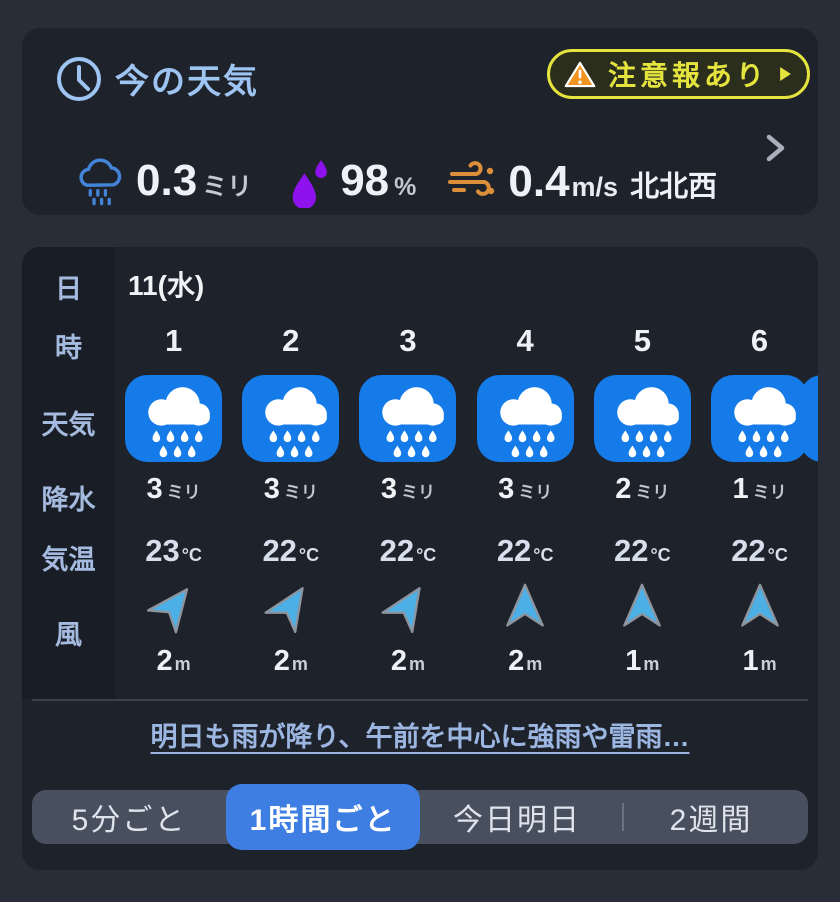 The width and height of the screenshot is (840, 902). What do you see at coordinates (420, 700) in the screenshot?
I see `section-divider` at bounding box center [420, 700].